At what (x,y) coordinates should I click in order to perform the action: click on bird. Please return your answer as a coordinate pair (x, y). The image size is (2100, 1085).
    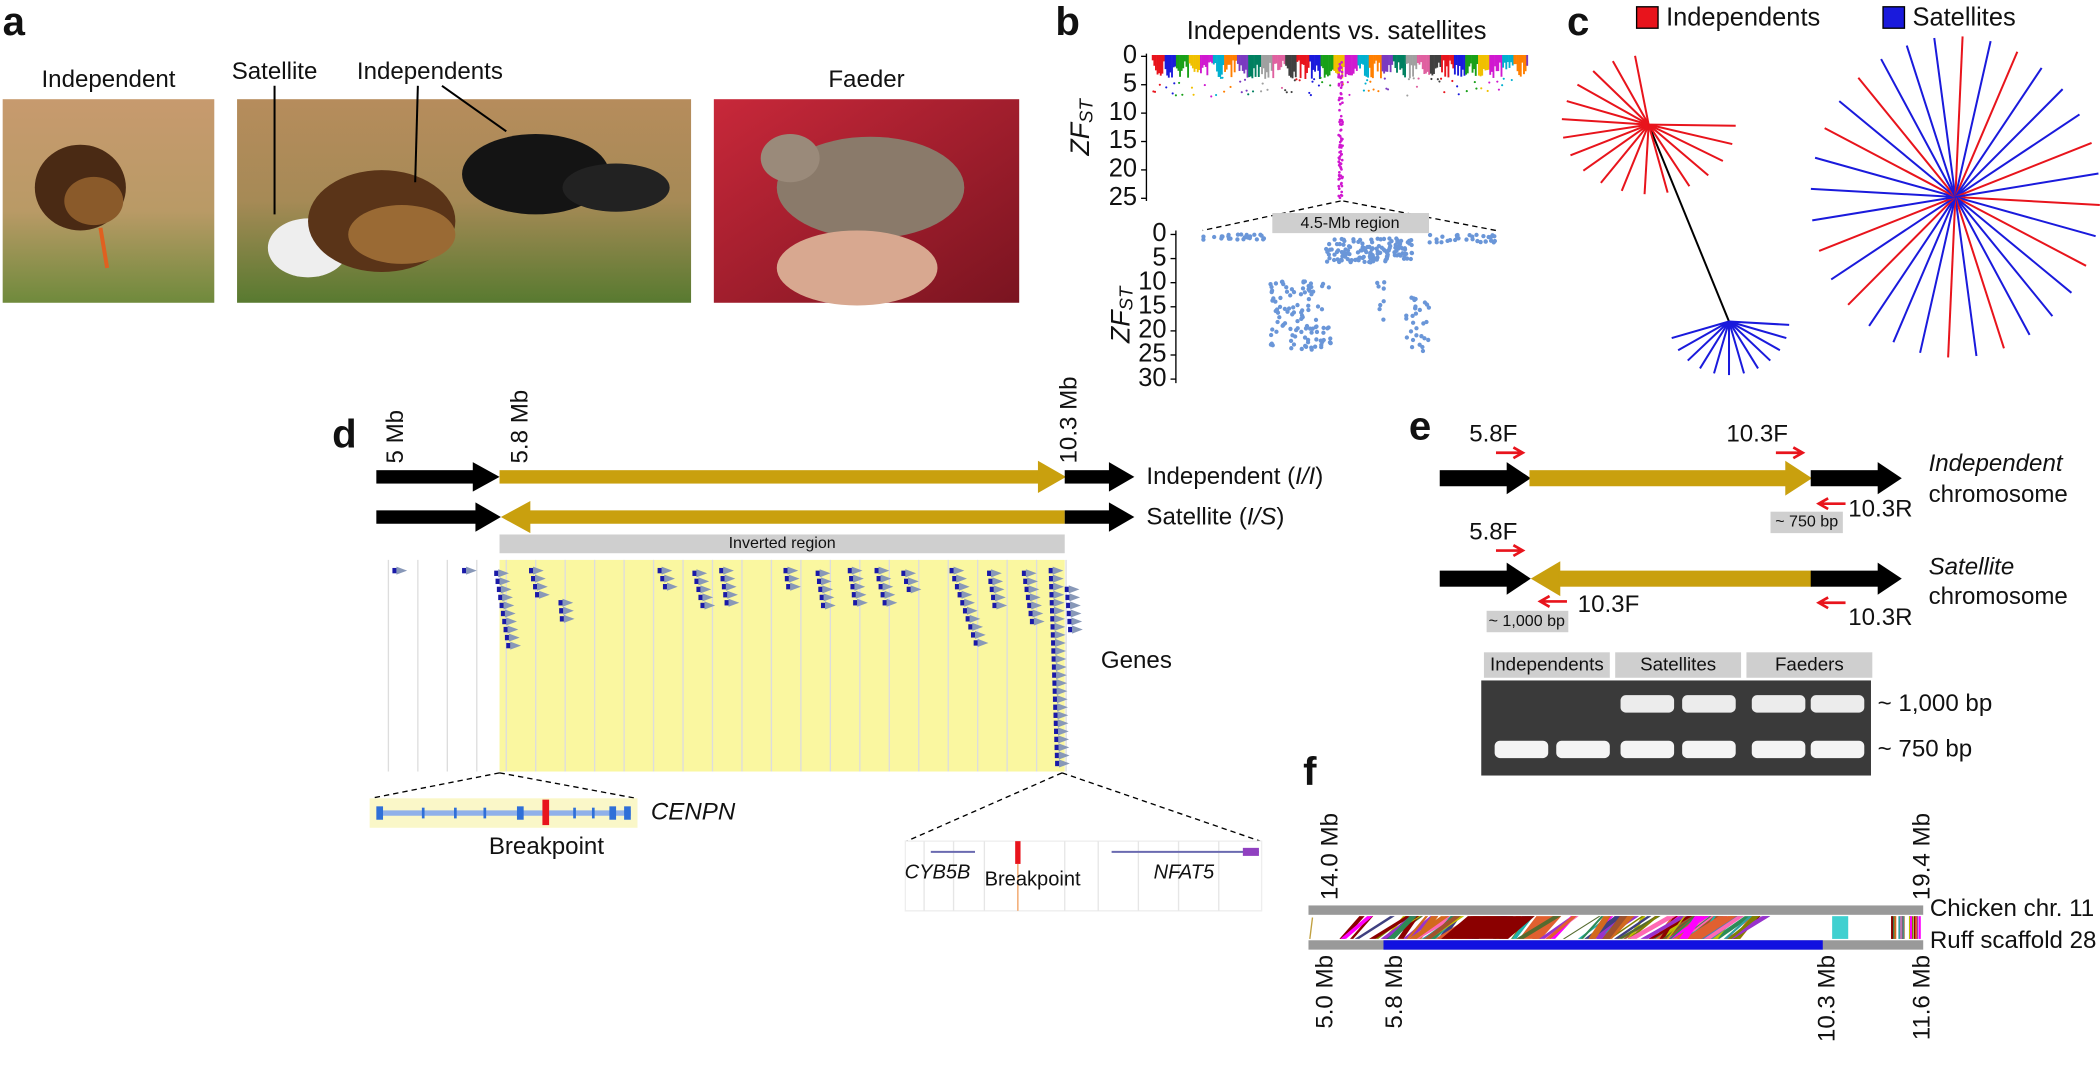
    Looking at the image, I should click on (94, 201).